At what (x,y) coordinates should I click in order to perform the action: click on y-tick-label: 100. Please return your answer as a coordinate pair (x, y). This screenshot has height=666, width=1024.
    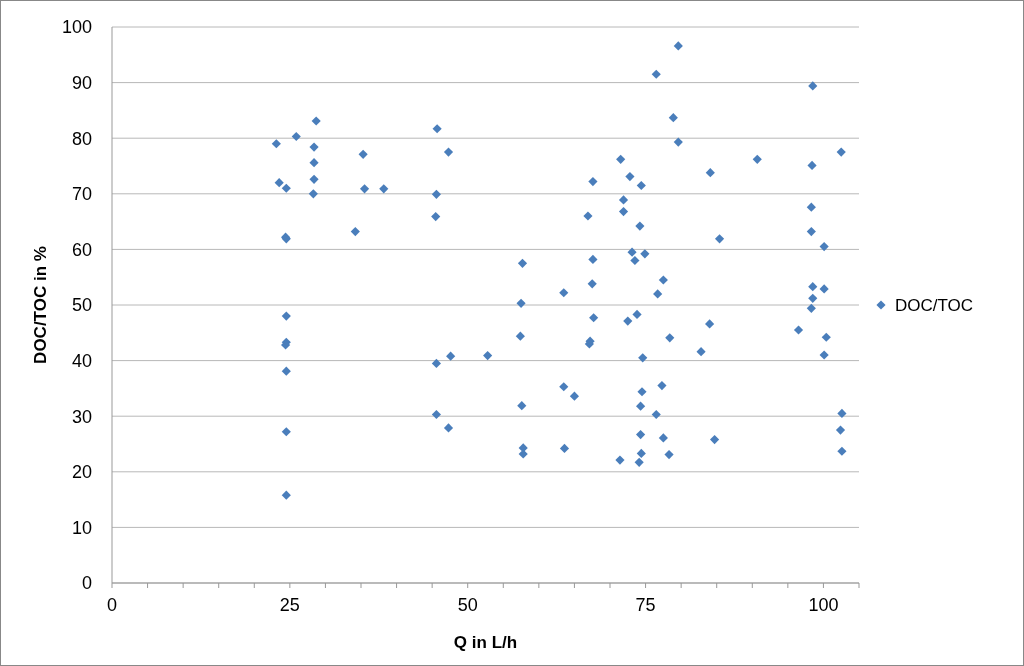
    Looking at the image, I should click on (76, 27).